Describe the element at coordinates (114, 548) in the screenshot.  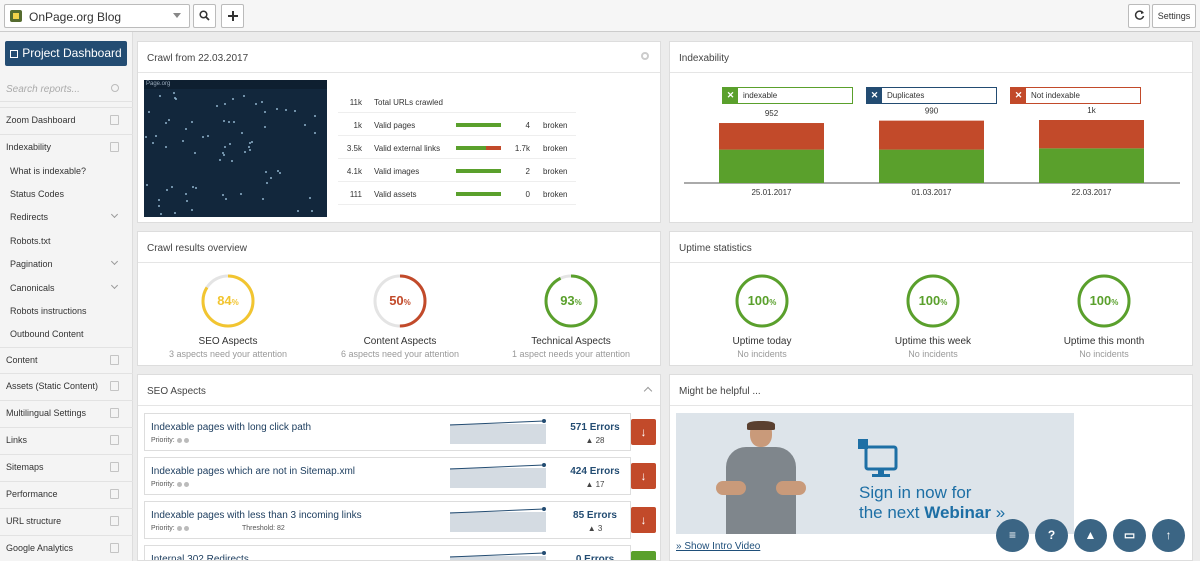
I see `pie-icon` at that location.